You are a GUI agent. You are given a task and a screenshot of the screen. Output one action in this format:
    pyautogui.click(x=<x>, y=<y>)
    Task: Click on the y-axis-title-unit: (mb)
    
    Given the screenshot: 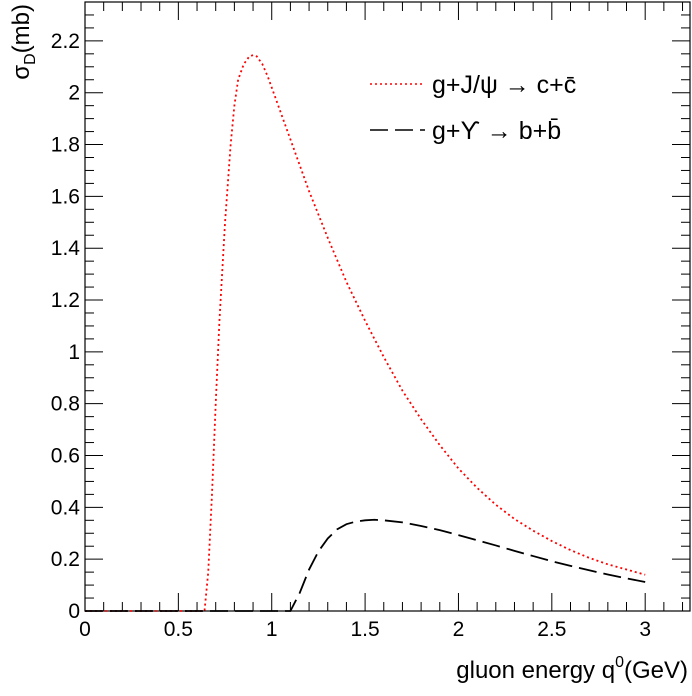 What is the action you would take?
    pyautogui.click(x=21, y=28)
    